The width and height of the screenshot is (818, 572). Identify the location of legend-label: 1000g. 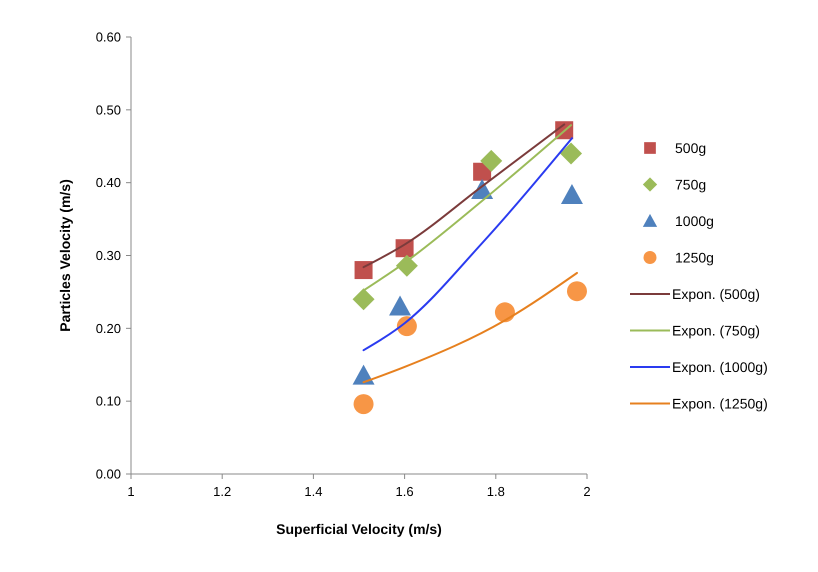
(694, 220).